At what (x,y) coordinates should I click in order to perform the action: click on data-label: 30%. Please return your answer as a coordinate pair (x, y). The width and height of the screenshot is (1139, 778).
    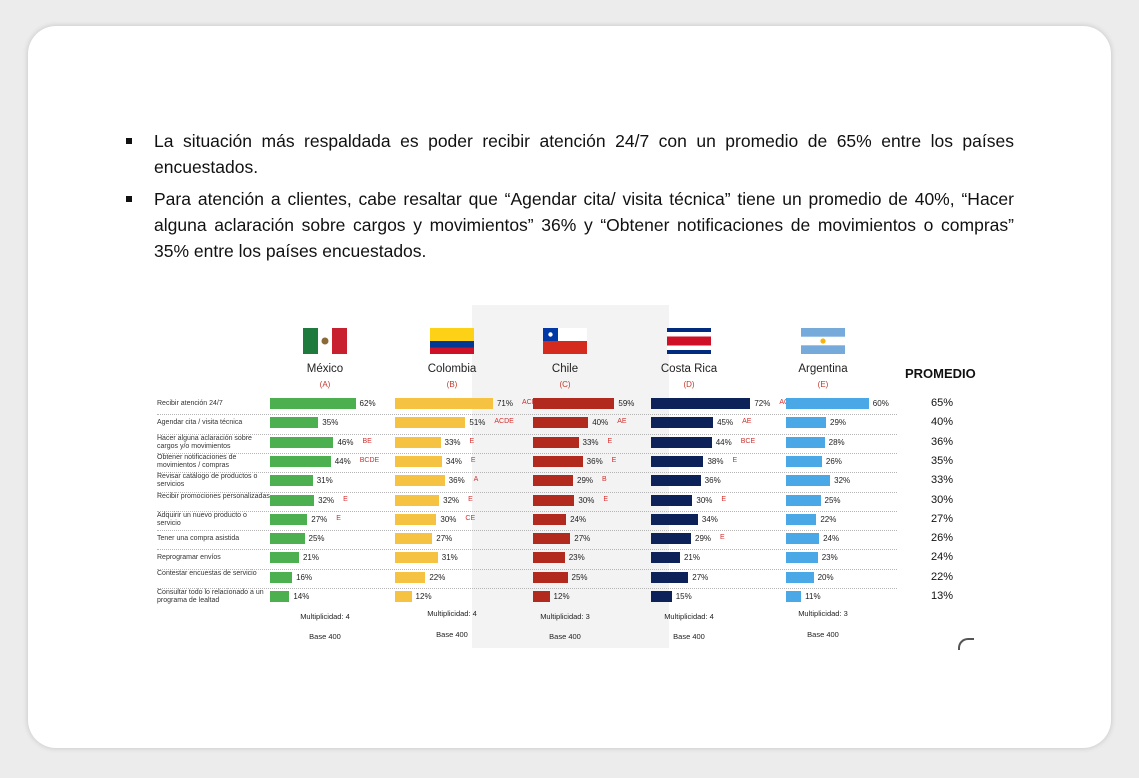
    Looking at the image, I should click on (704, 500).